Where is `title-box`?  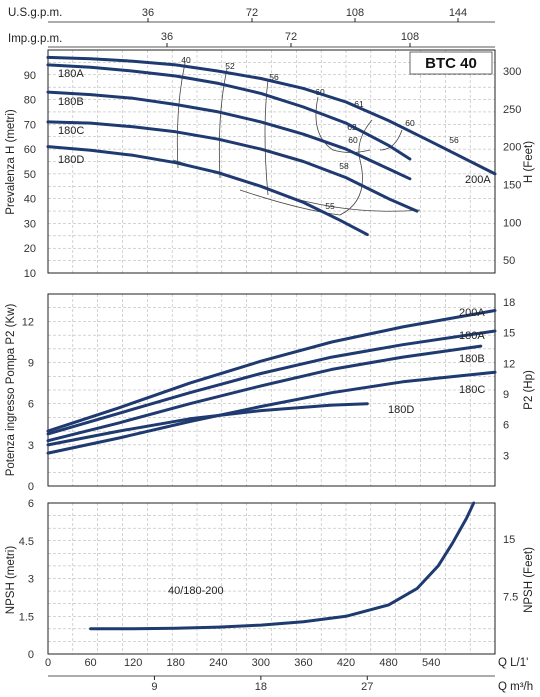
title-box is located at coordinates (451, 63).